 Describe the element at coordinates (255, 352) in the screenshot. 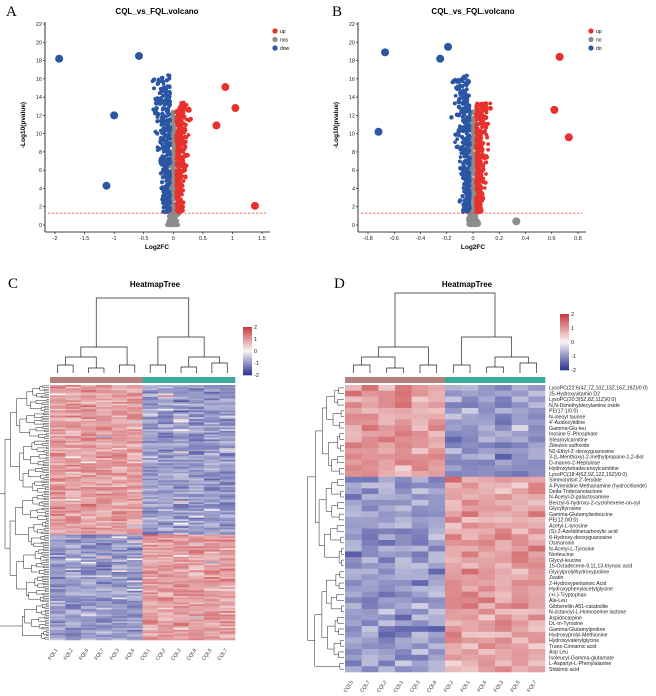

I see `color-scale-label: 0` at that location.